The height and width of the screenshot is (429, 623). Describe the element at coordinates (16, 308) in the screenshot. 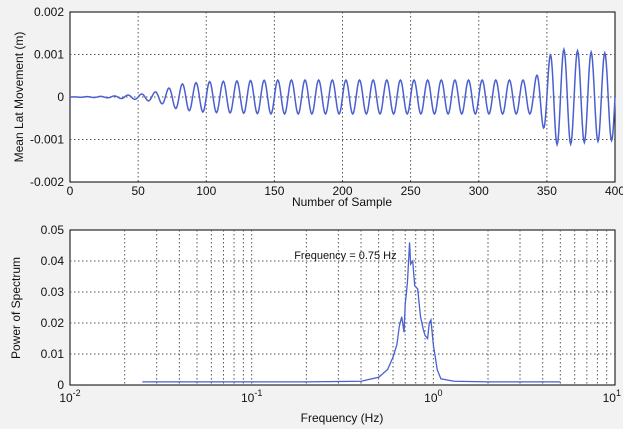

I see `bottom-ylabel: Power of Spectrum` at that location.